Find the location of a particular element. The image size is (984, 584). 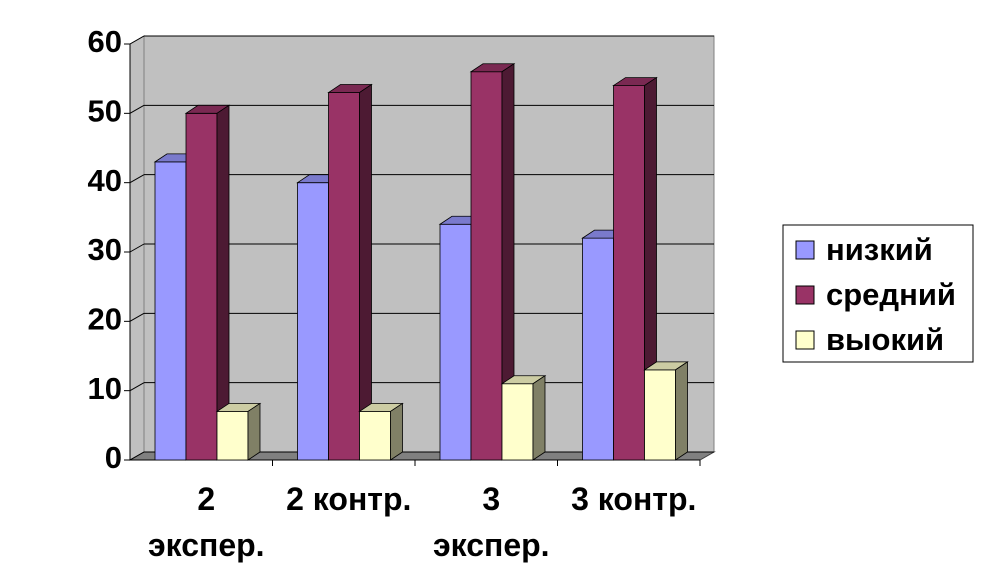

x-tick-label: 2 экспер. is located at coordinates (206, 522).